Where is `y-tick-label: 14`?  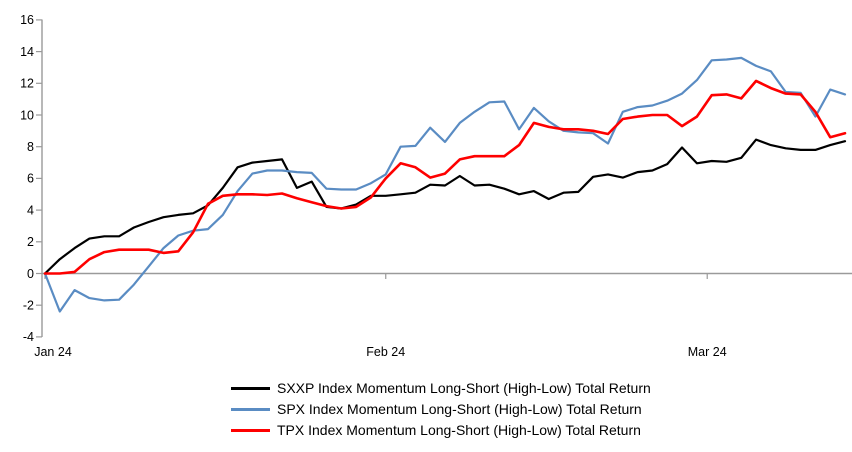
y-tick-label: 14 is located at coordinates (27, 52).